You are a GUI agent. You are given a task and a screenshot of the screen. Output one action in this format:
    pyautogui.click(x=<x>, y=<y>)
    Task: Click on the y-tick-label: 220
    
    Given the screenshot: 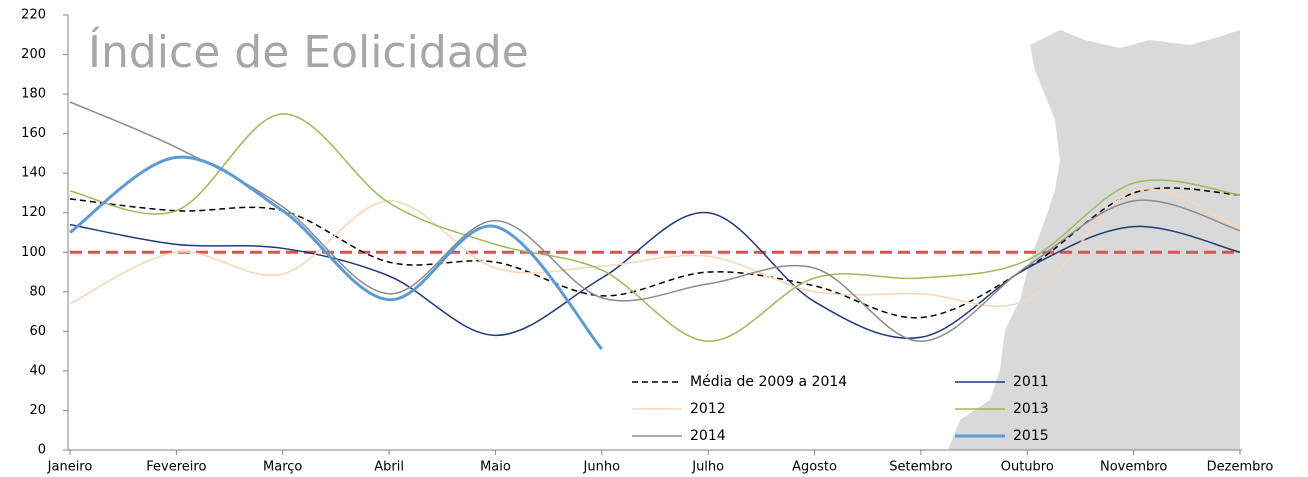 What is the action you would take?
    pyautogui.click(x=33, y=15)
    